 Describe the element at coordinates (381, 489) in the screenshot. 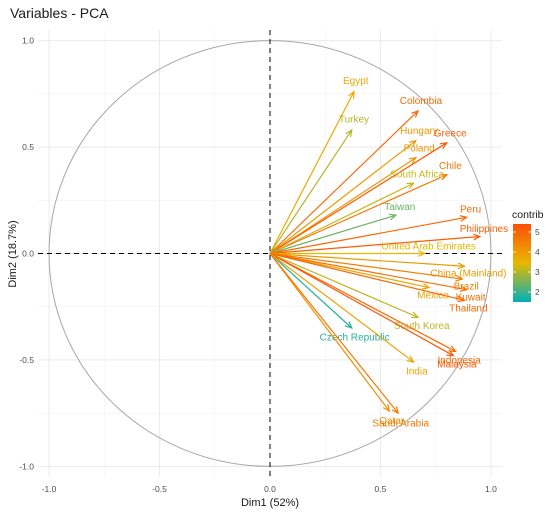

I see `x-tick-label: 0.5` at that location.